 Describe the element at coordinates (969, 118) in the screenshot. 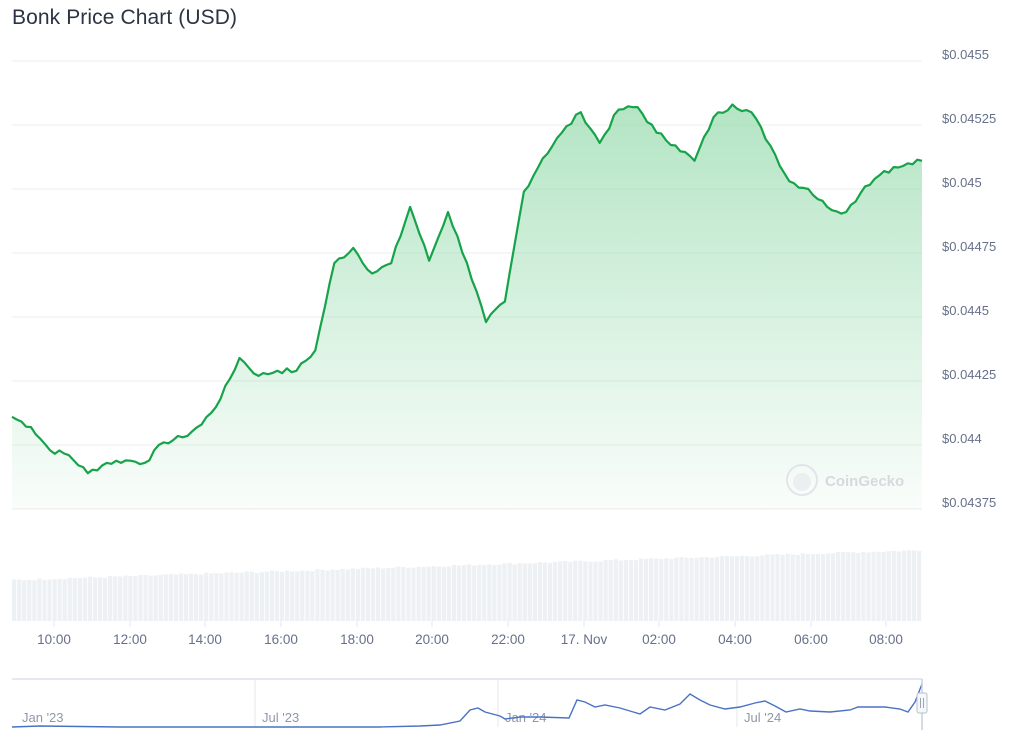

I see `y-tick-label: $0.04525` at that location.